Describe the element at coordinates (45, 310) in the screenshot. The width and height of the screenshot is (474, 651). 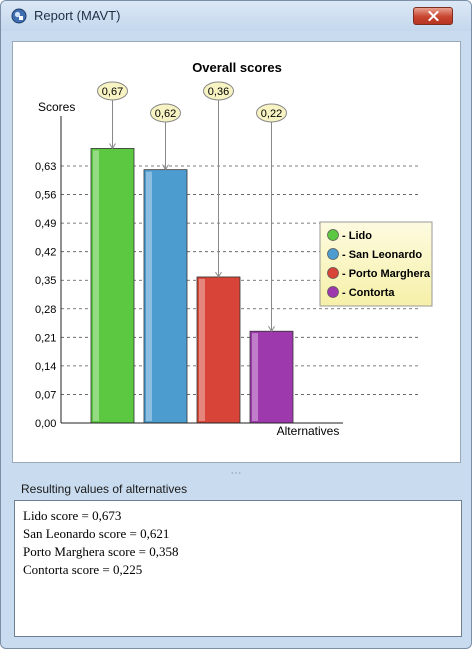
I see `y-tick-label: 0,28` at that location.